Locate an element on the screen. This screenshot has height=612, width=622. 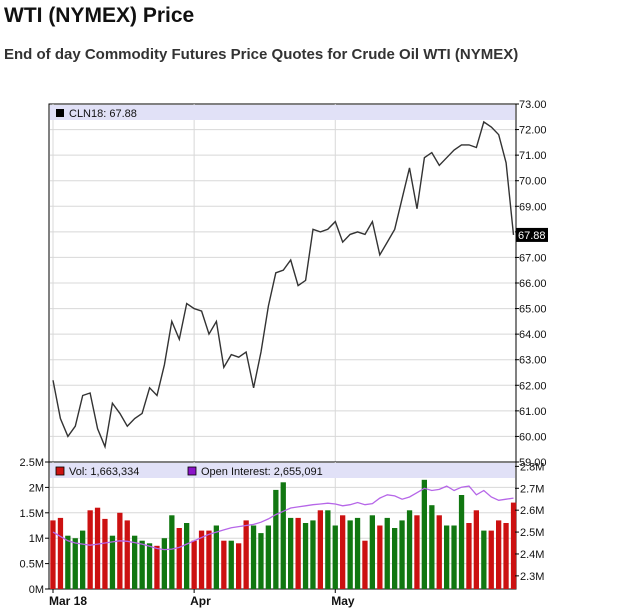
volume-bars is located at coordinates (283, 534).